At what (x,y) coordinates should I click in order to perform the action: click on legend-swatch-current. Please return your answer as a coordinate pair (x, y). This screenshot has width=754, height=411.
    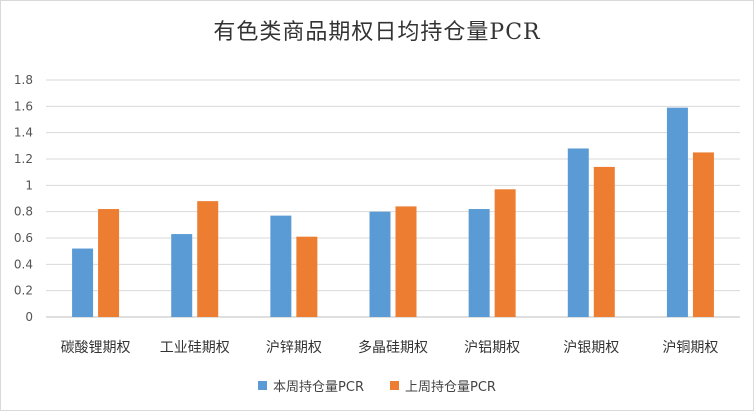
    Looking at the image, I should click on (263, 385).